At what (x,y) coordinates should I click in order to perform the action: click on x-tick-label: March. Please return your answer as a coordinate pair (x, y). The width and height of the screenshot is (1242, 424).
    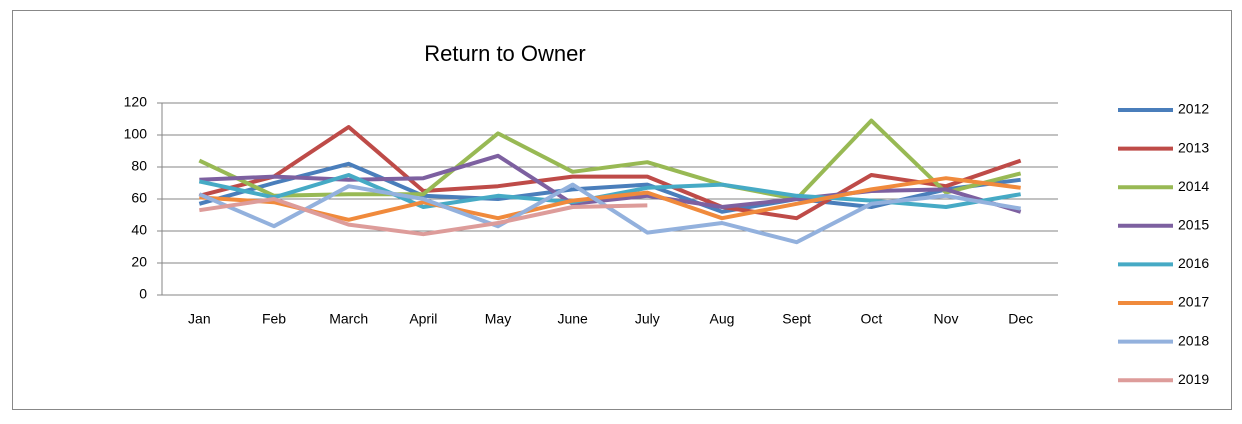
    Looking at the image, I should click on (348, 319).